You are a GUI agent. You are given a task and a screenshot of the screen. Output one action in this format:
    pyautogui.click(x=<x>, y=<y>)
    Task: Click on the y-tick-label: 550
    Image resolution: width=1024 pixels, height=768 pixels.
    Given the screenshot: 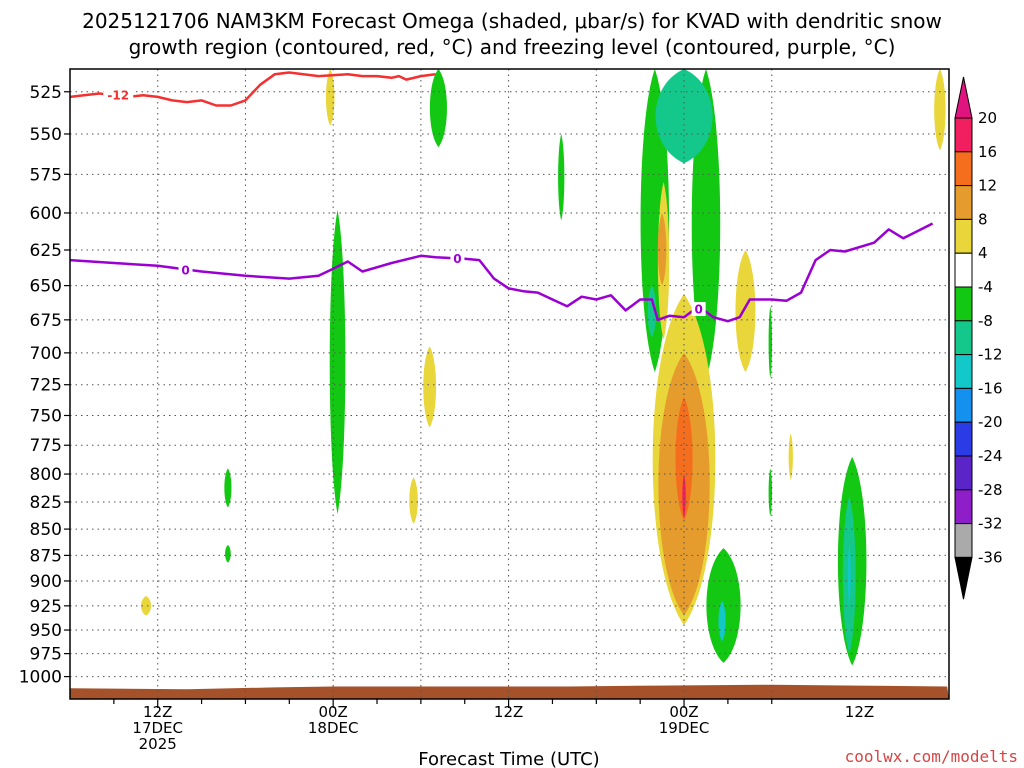 What is the action you would take?
    pyautogui.click(x=46, y=135)
    